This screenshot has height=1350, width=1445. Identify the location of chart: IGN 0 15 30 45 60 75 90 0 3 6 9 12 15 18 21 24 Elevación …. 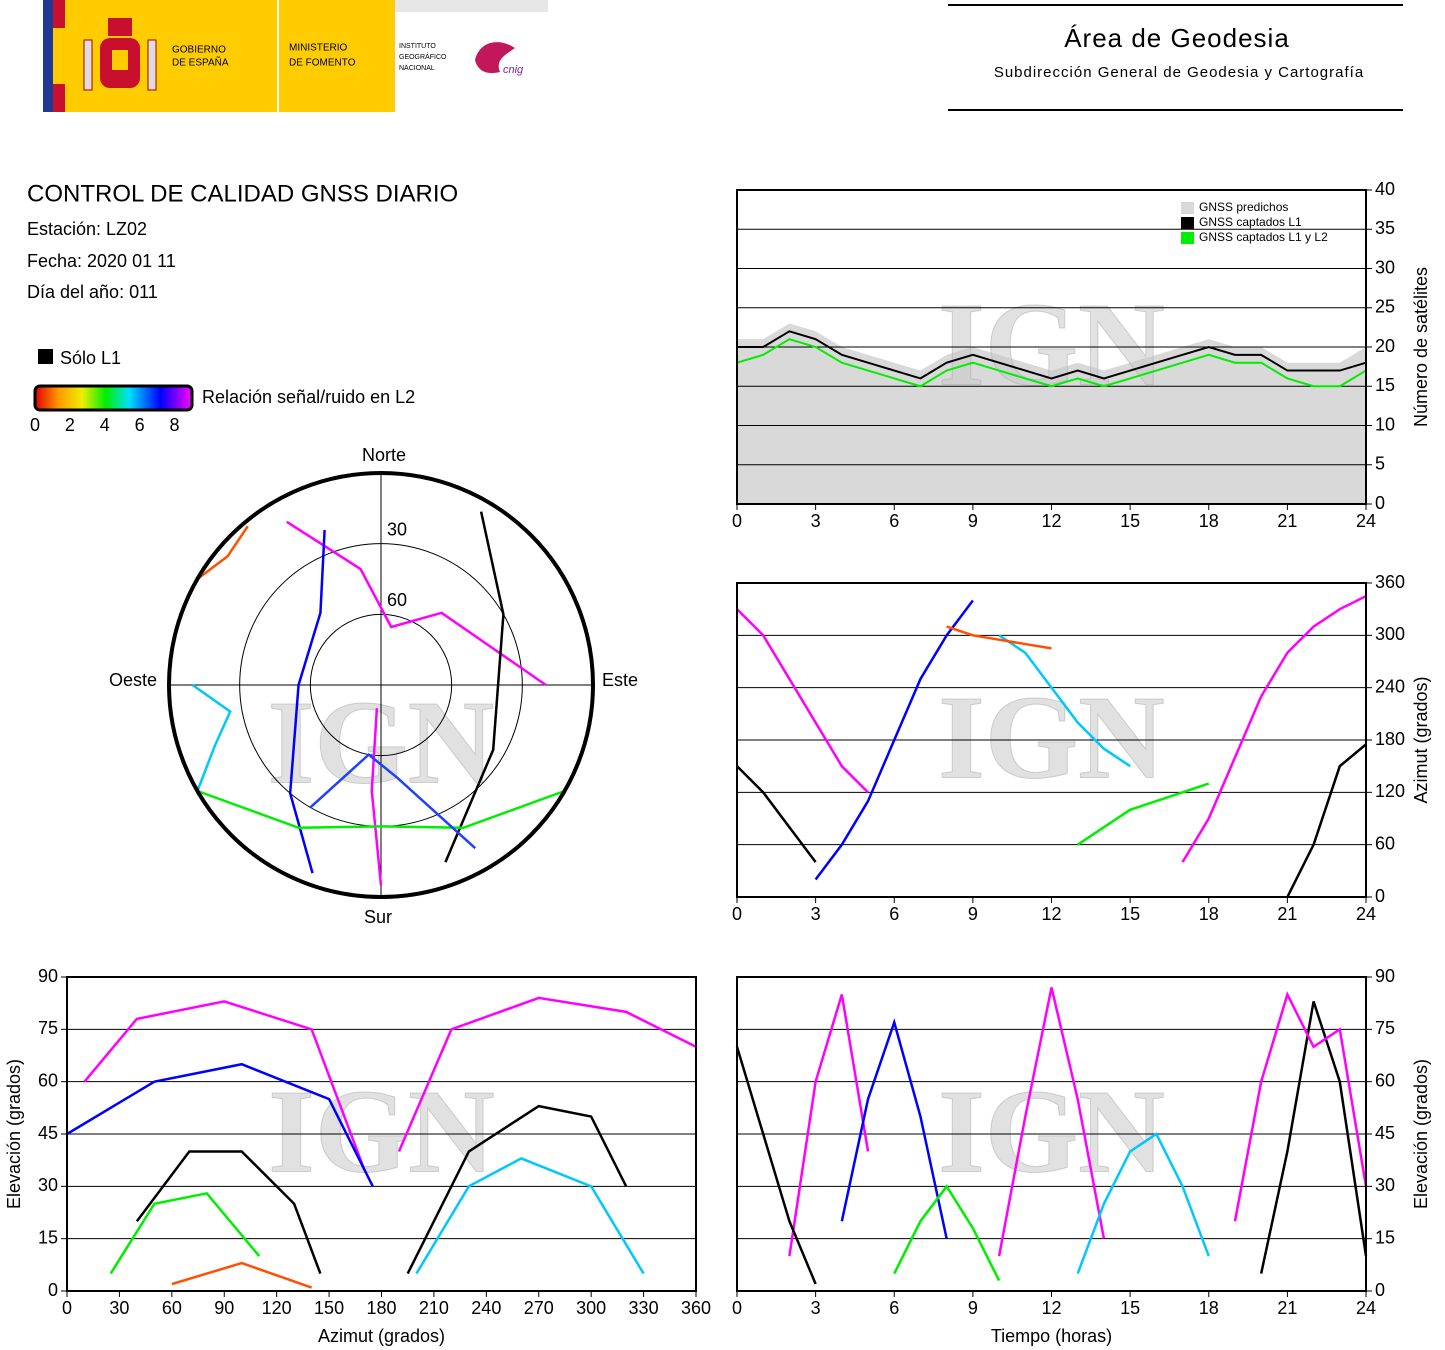
(1081, 1156).